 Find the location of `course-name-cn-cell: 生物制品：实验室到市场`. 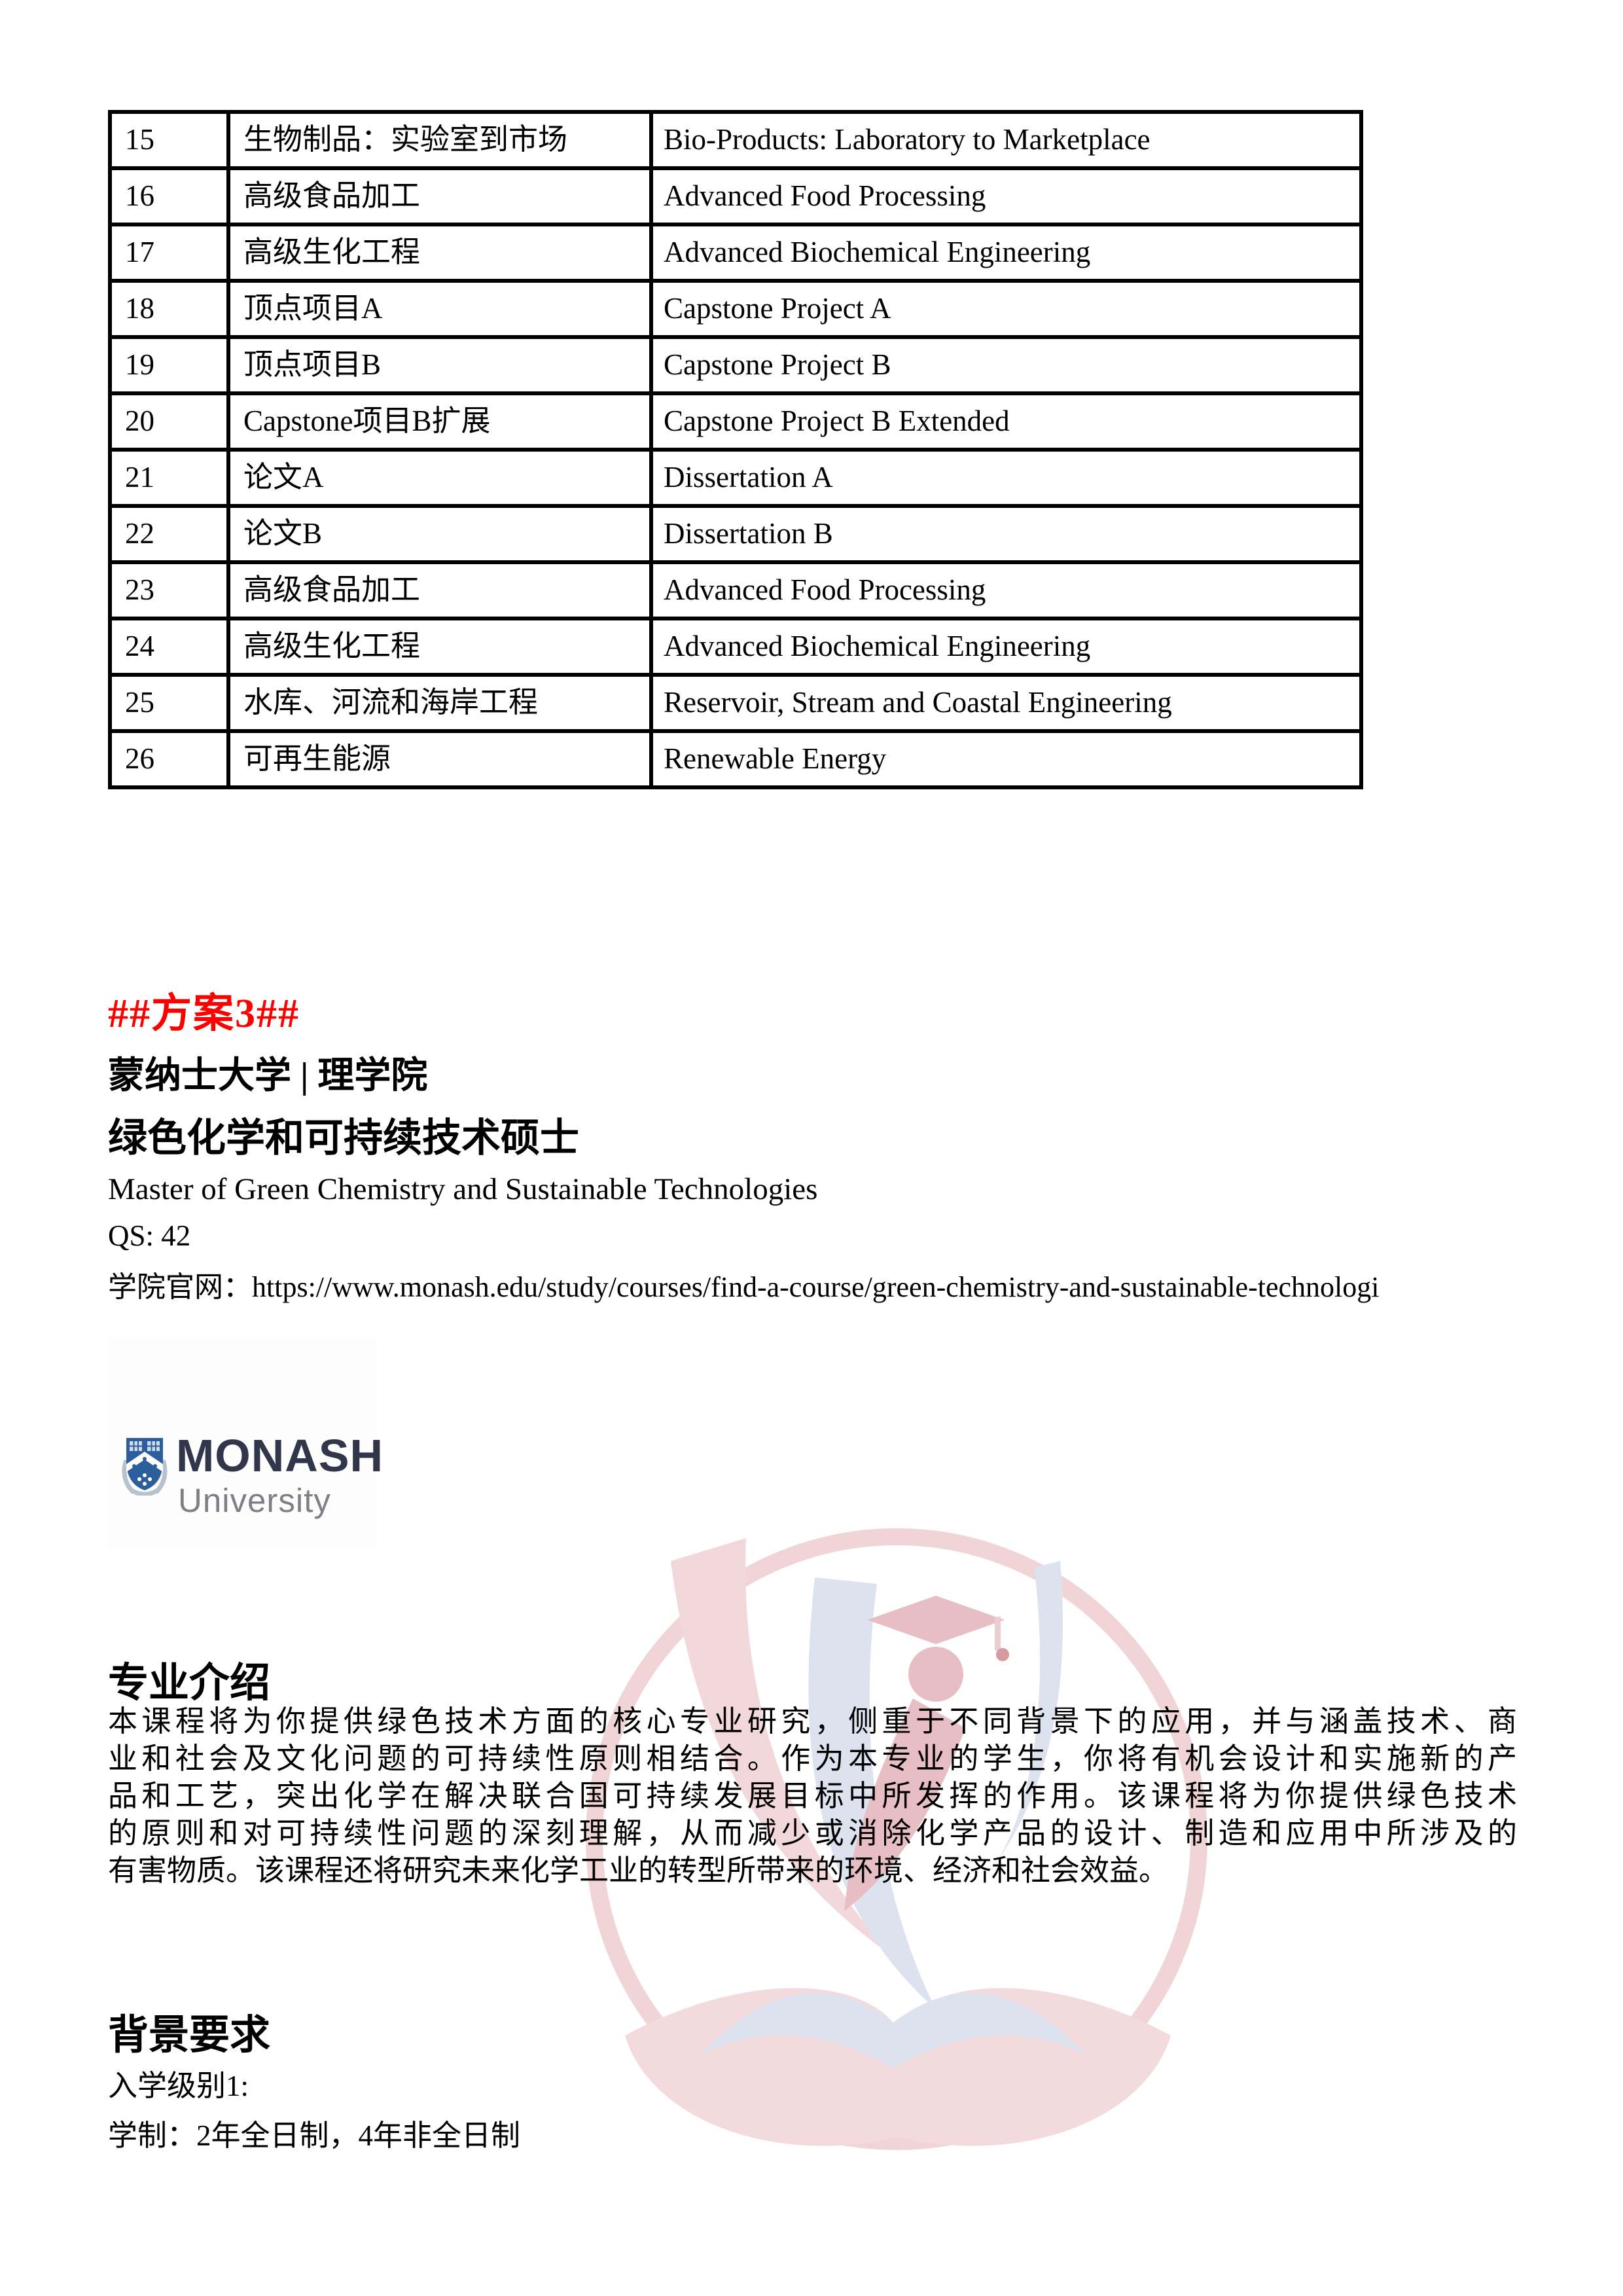

course-name-cn-cell: 生物制品：实验室到市场 is located at coordinates (440, 140).